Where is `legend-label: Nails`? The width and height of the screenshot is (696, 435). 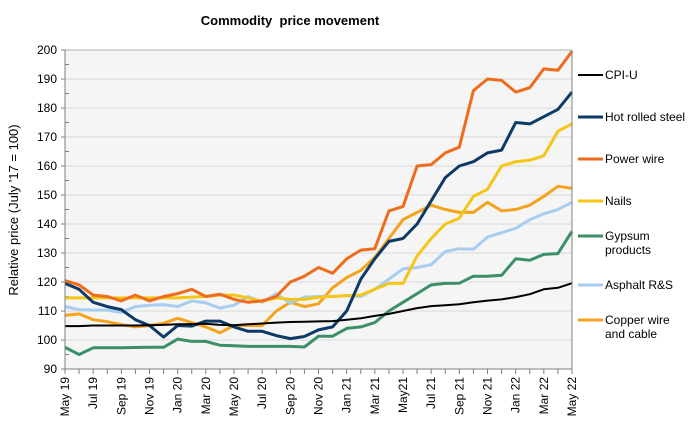 legend-label: Nails is located at coordinates (618, 201).